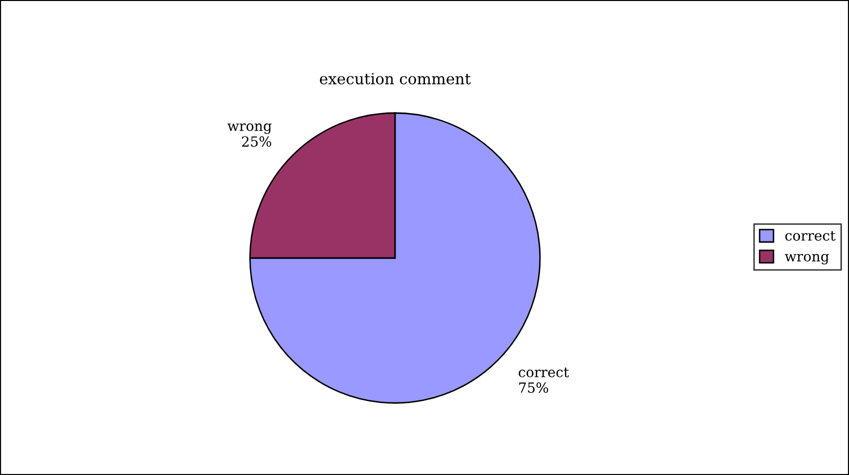 Image resolution: width=849 pixels, height=475 pixels. I want to click on slice-label: wrong, so click(249, 128).